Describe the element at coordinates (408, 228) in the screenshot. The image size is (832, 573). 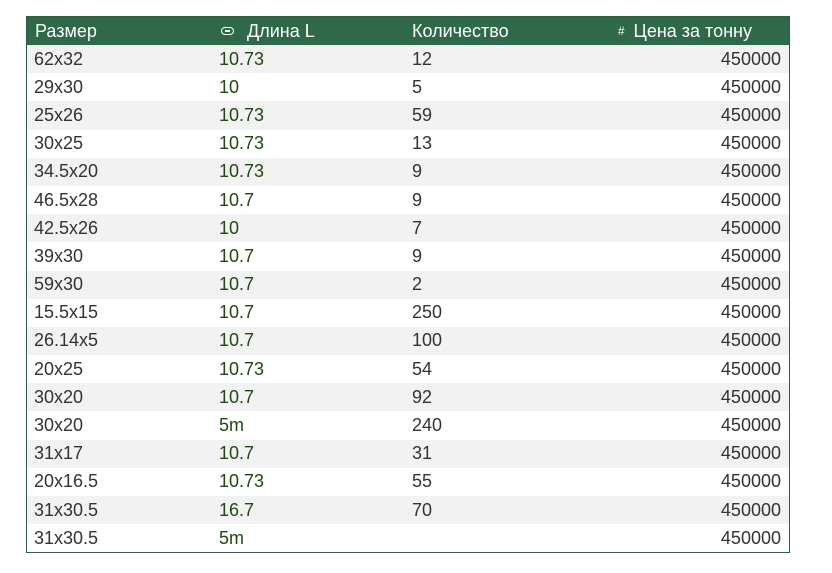
I see `table-row: 42.5x26 10 7 450000` at that location.